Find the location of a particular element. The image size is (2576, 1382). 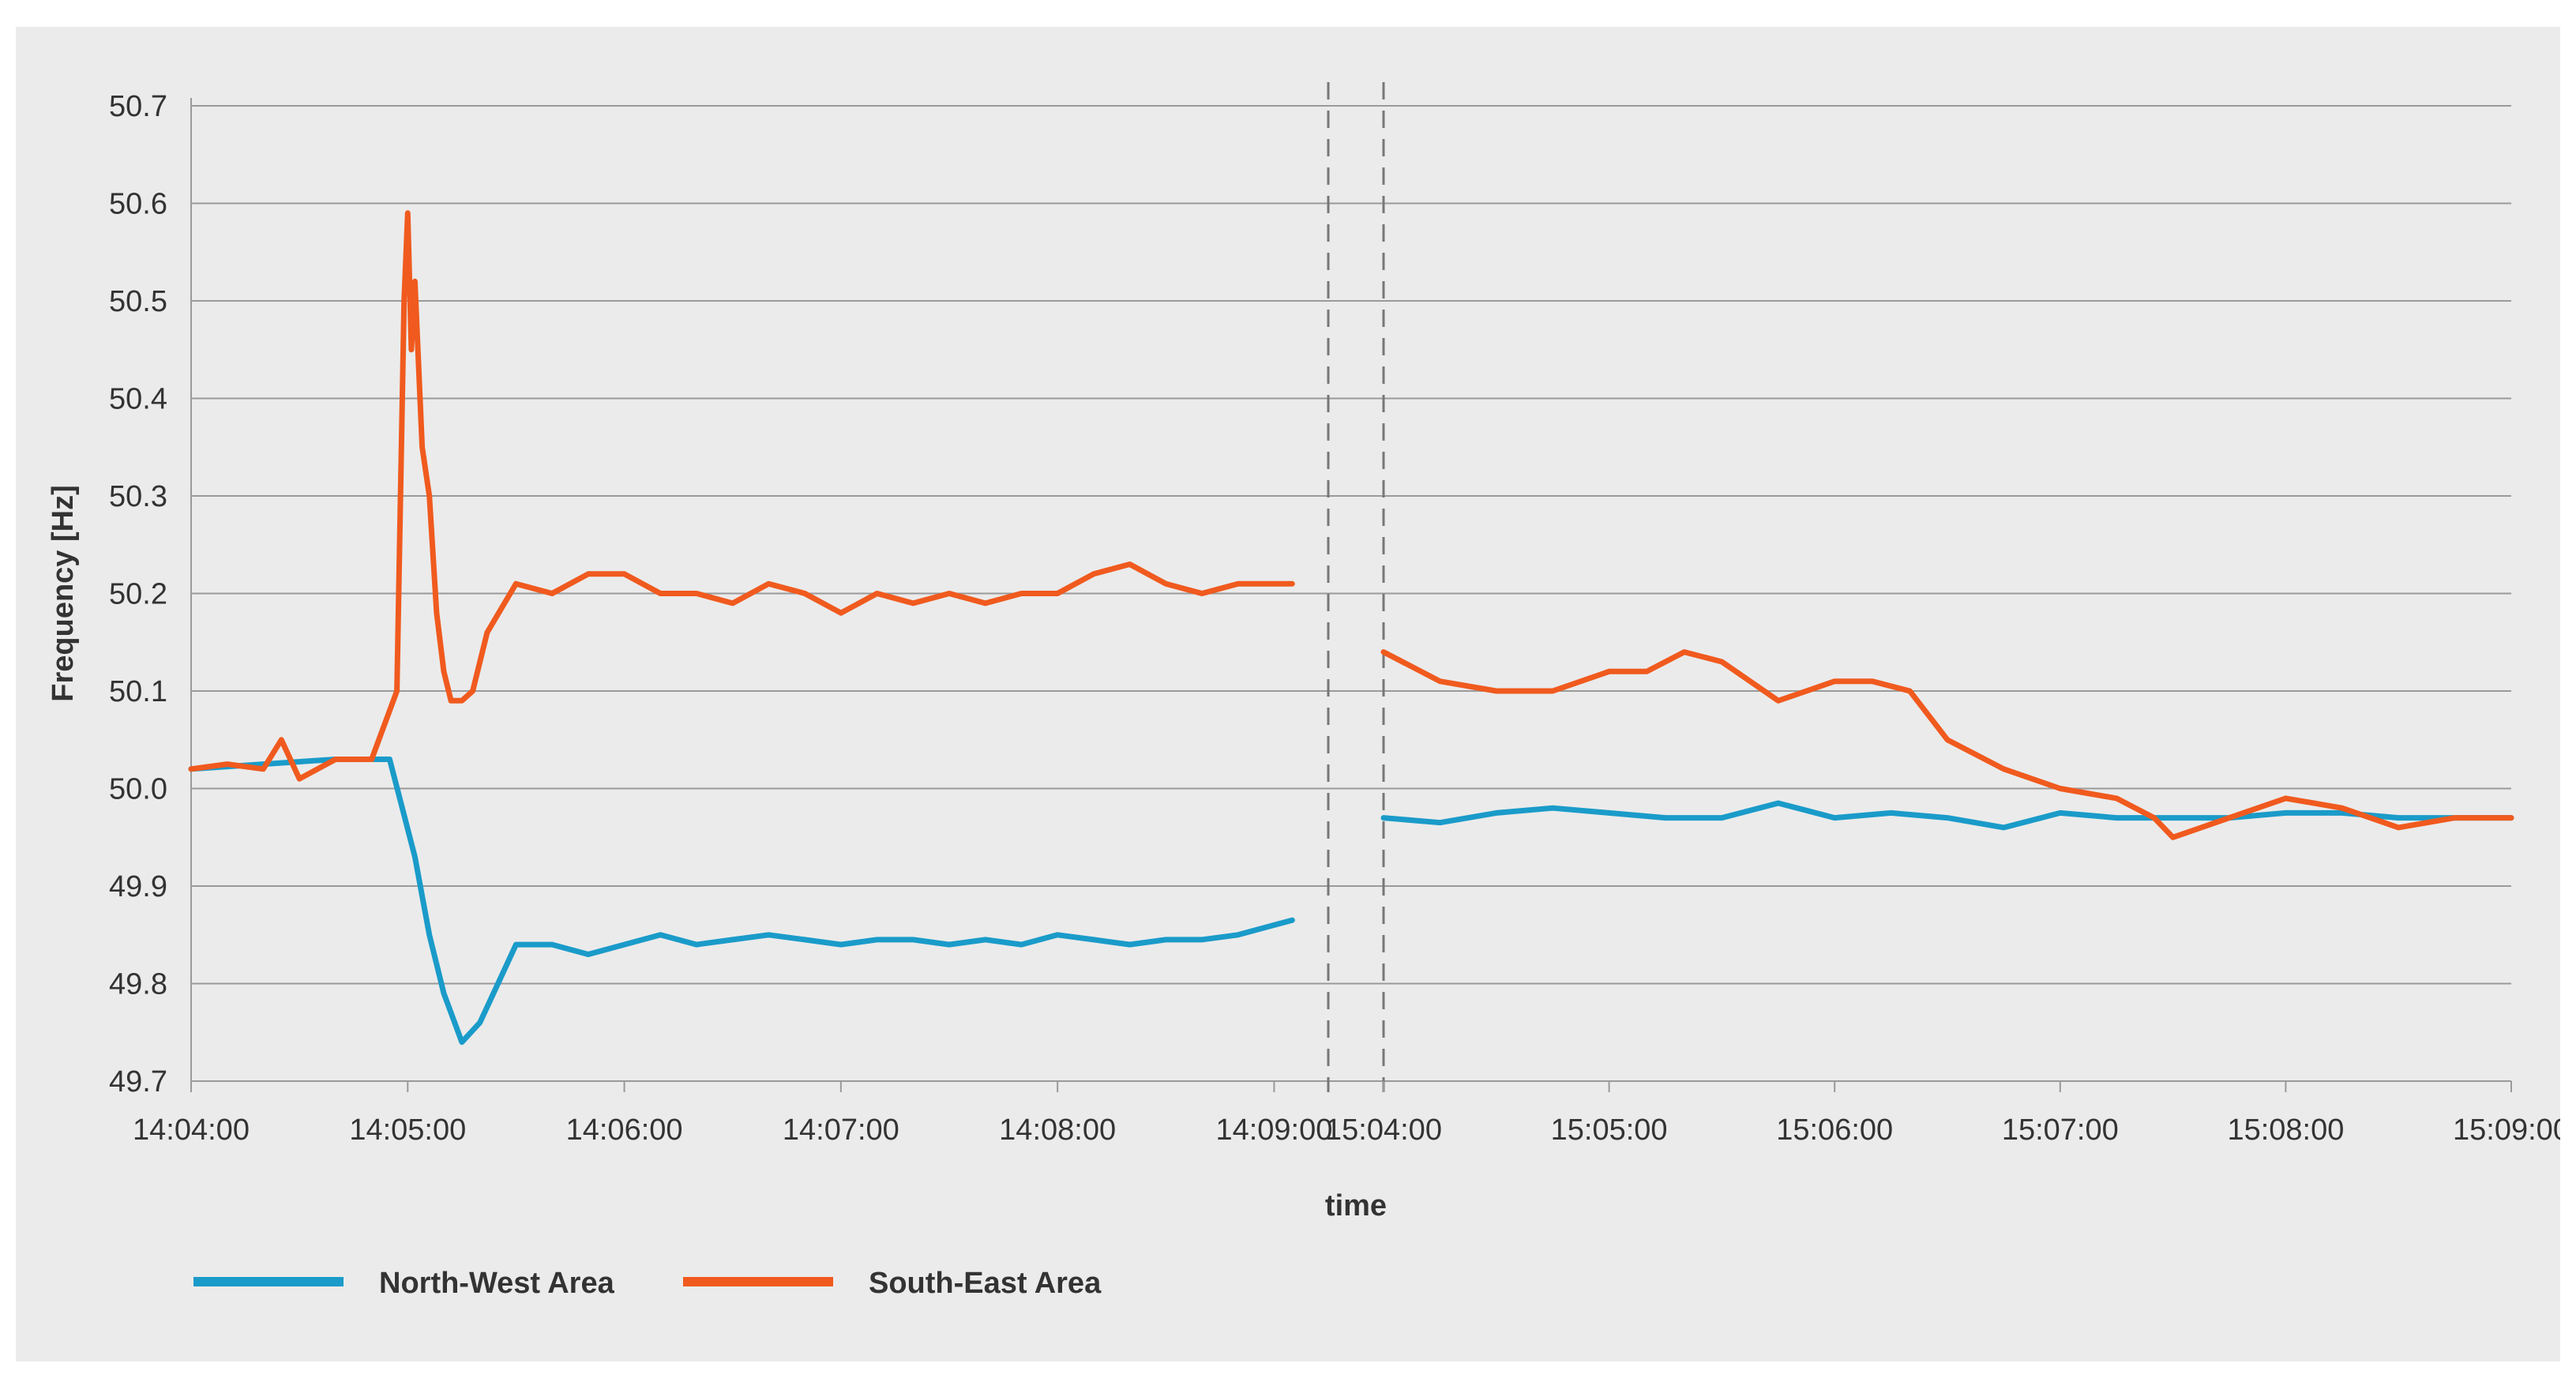

y-tick-label: 50.5 is located at coordinates (138, 301).